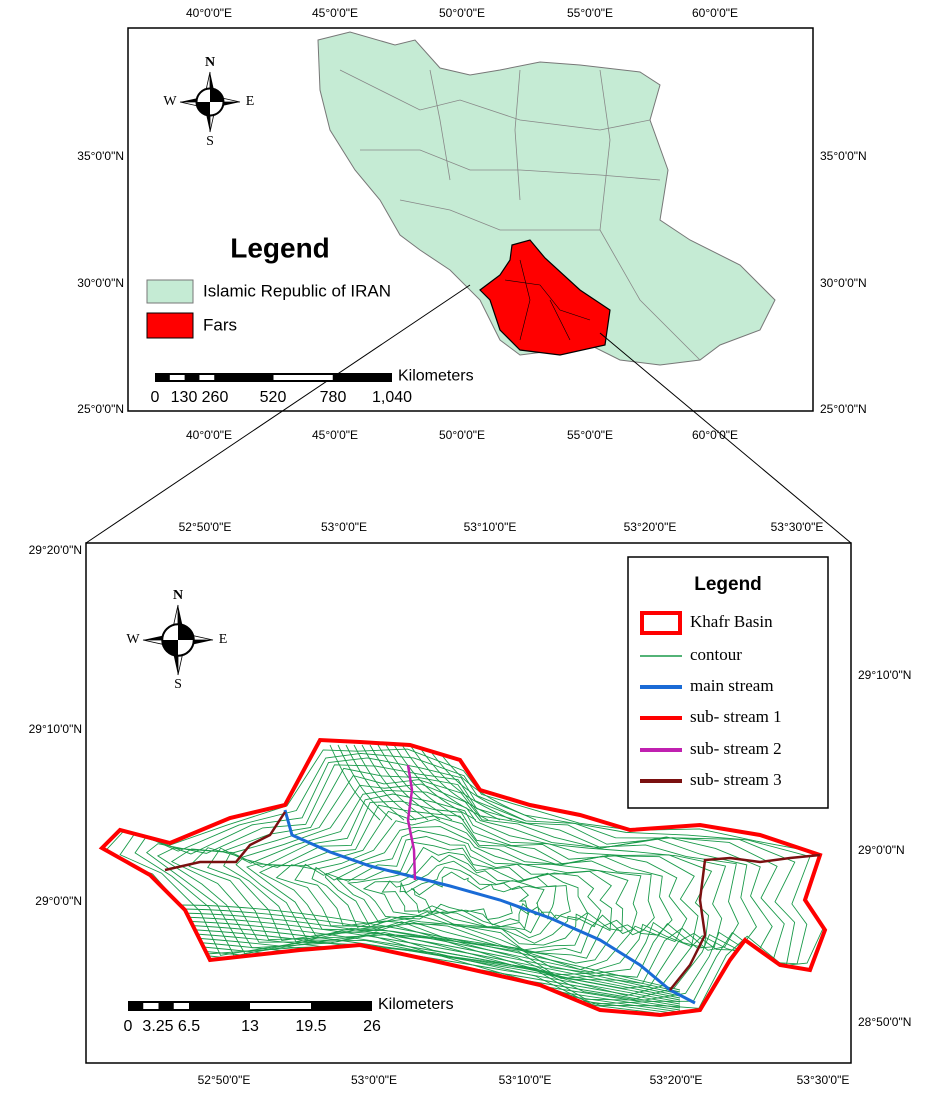  What do you see at coordinates (250, 1026) in the screenshot?
I see `scale-label: 13` at bounding box center [250, 1026].